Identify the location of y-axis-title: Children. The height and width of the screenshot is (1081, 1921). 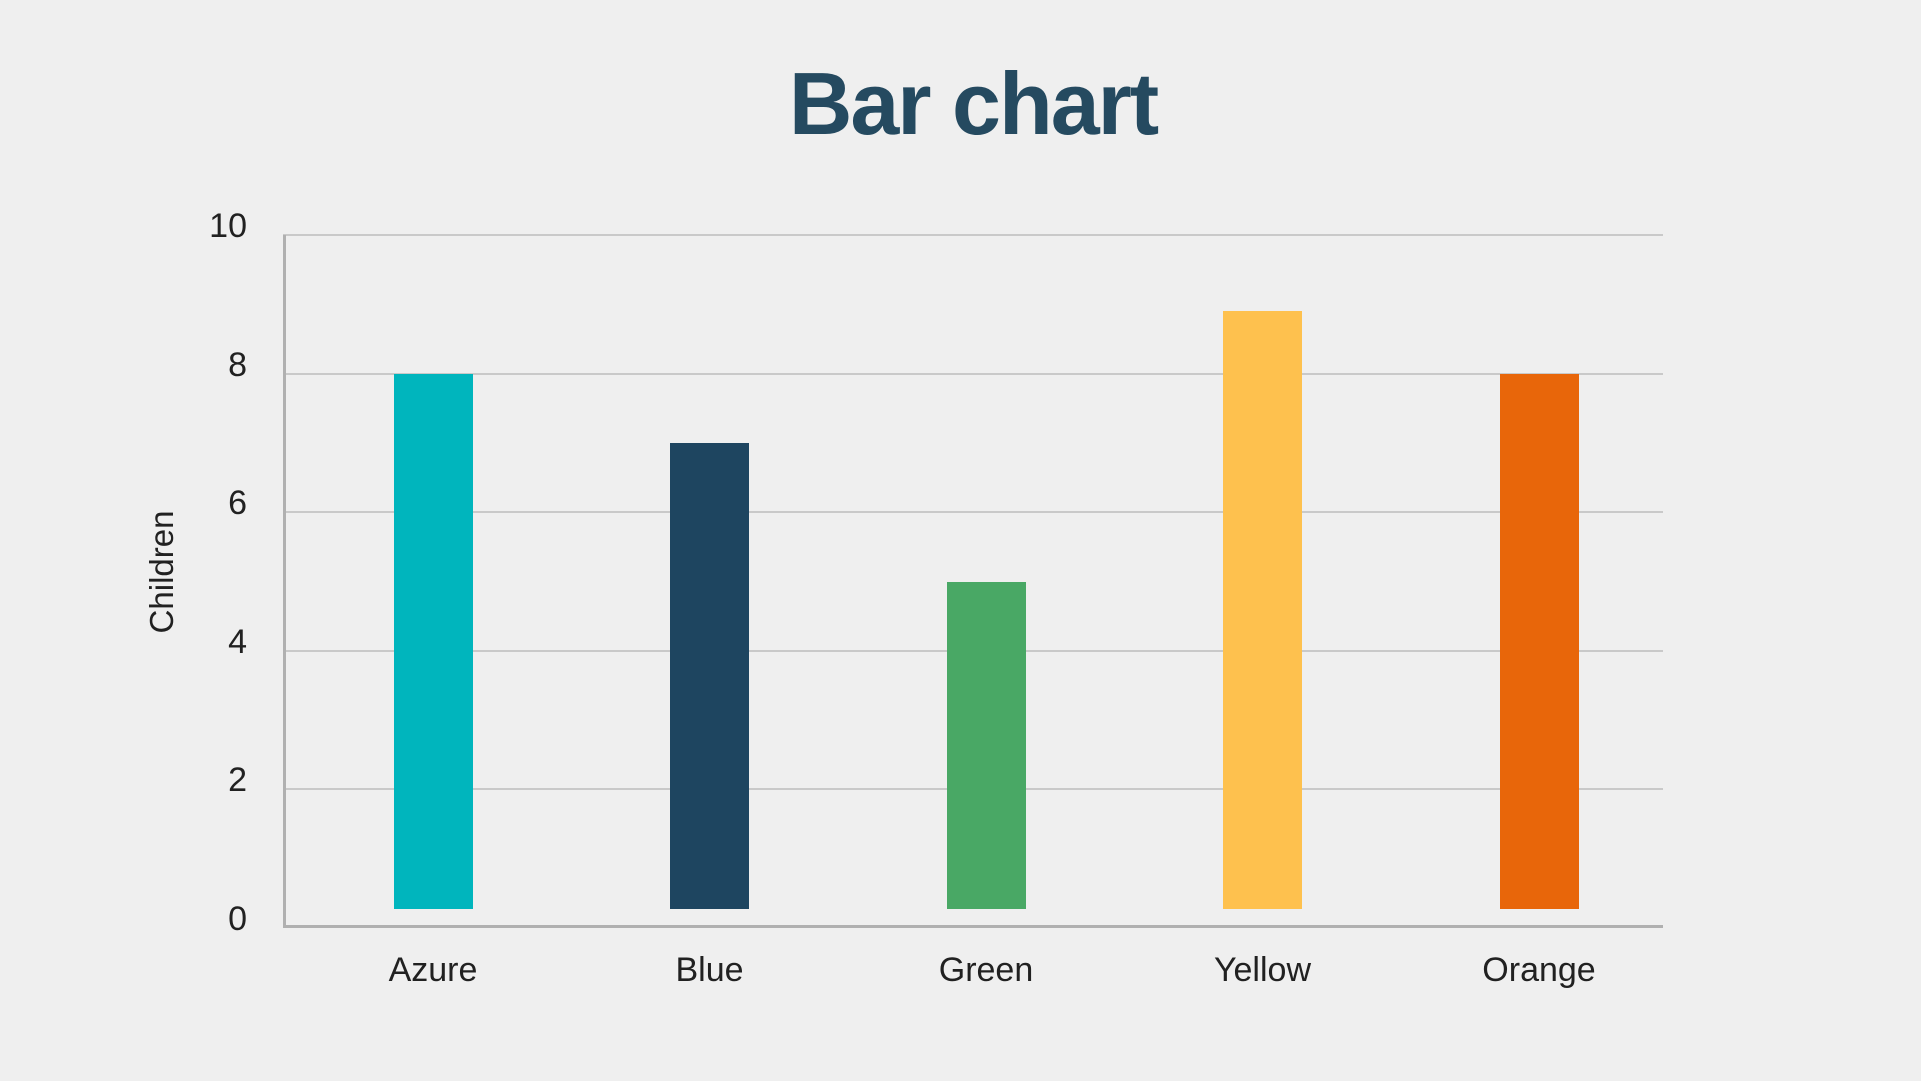
(161, 572).